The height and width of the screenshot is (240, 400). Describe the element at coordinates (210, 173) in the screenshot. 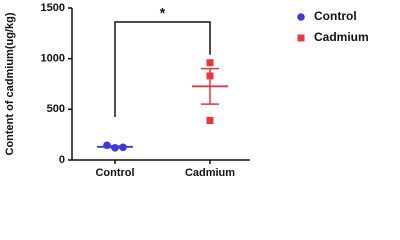

I see `x-tick-label: Cadmium` at that location.